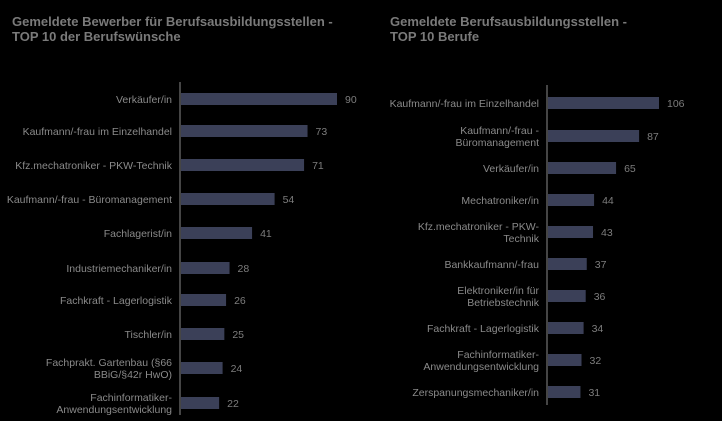 The height and width of the screenshot is (421, 722). I want to click on left-category-label-9: Fachprakt. Gartenbau (§66 BBiG/§42r HwO), so click(109, 369).